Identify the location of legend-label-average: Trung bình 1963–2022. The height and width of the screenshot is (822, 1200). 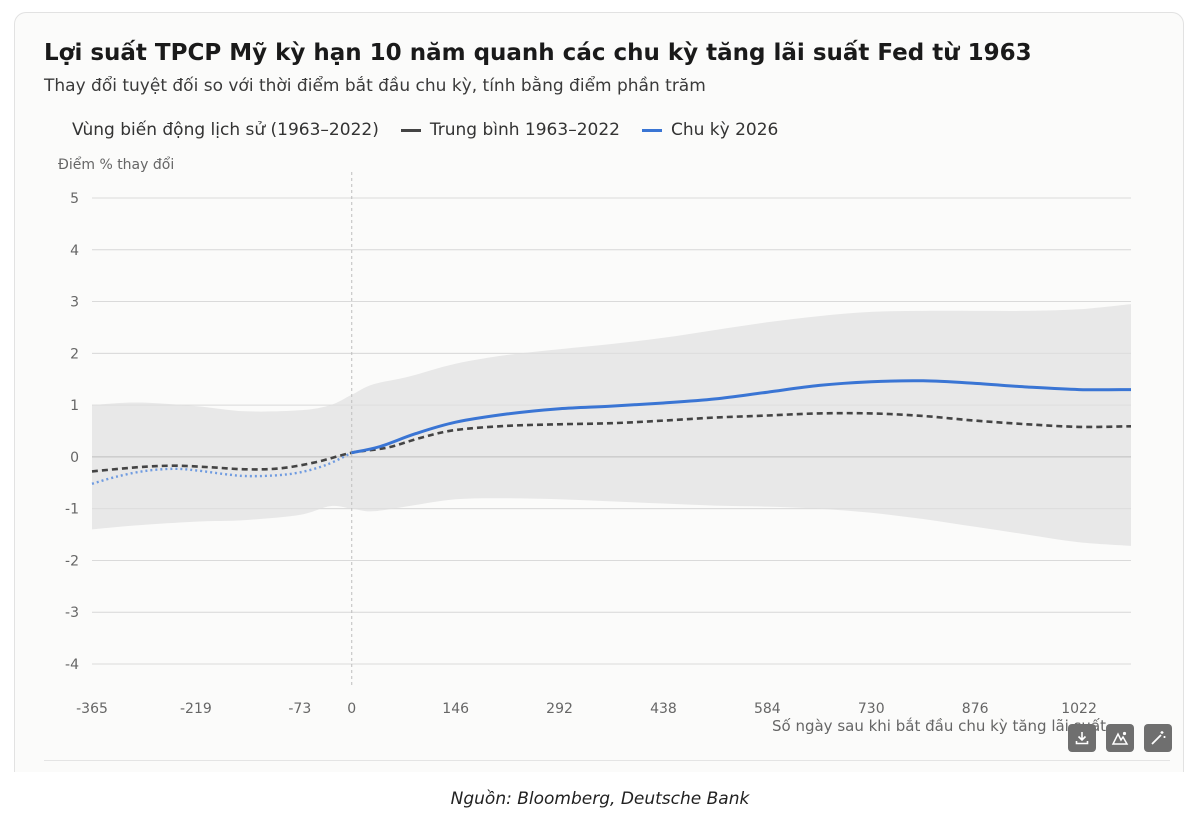
(524, 130).